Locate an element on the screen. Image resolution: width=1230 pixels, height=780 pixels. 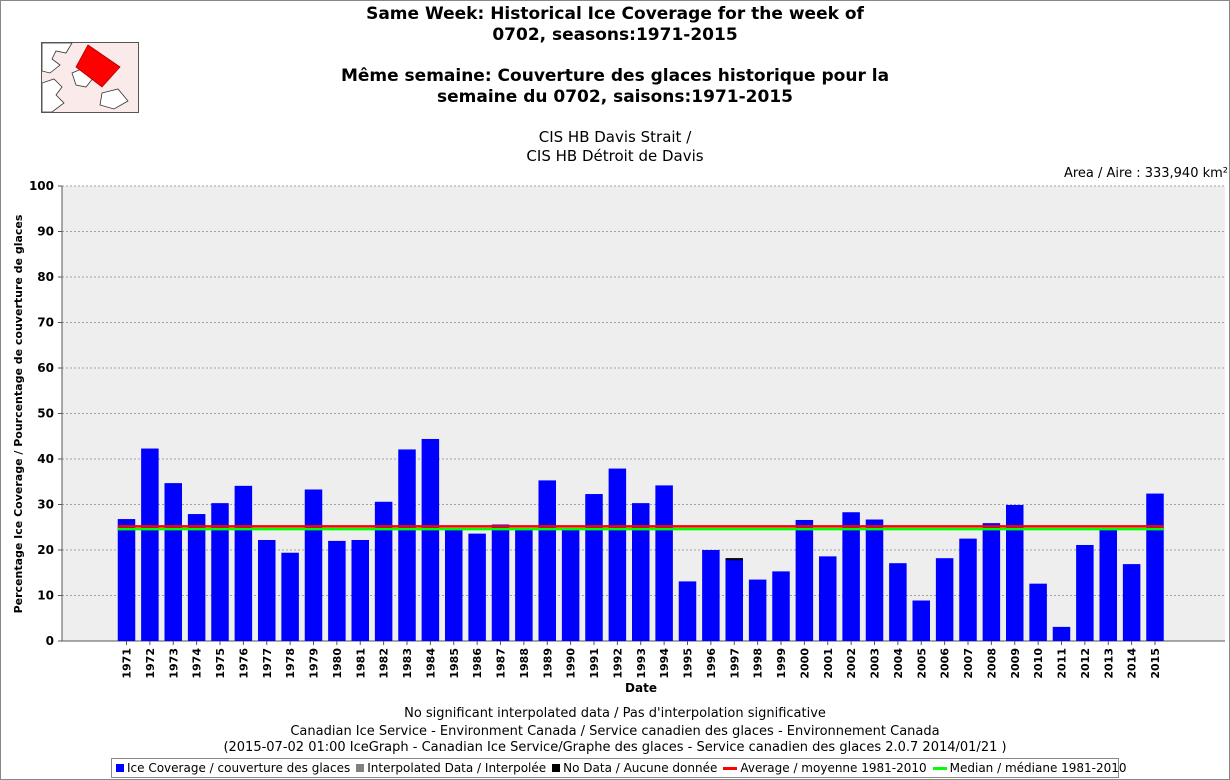
x-tick-label: 2000 is located at coordinates (804, 663).